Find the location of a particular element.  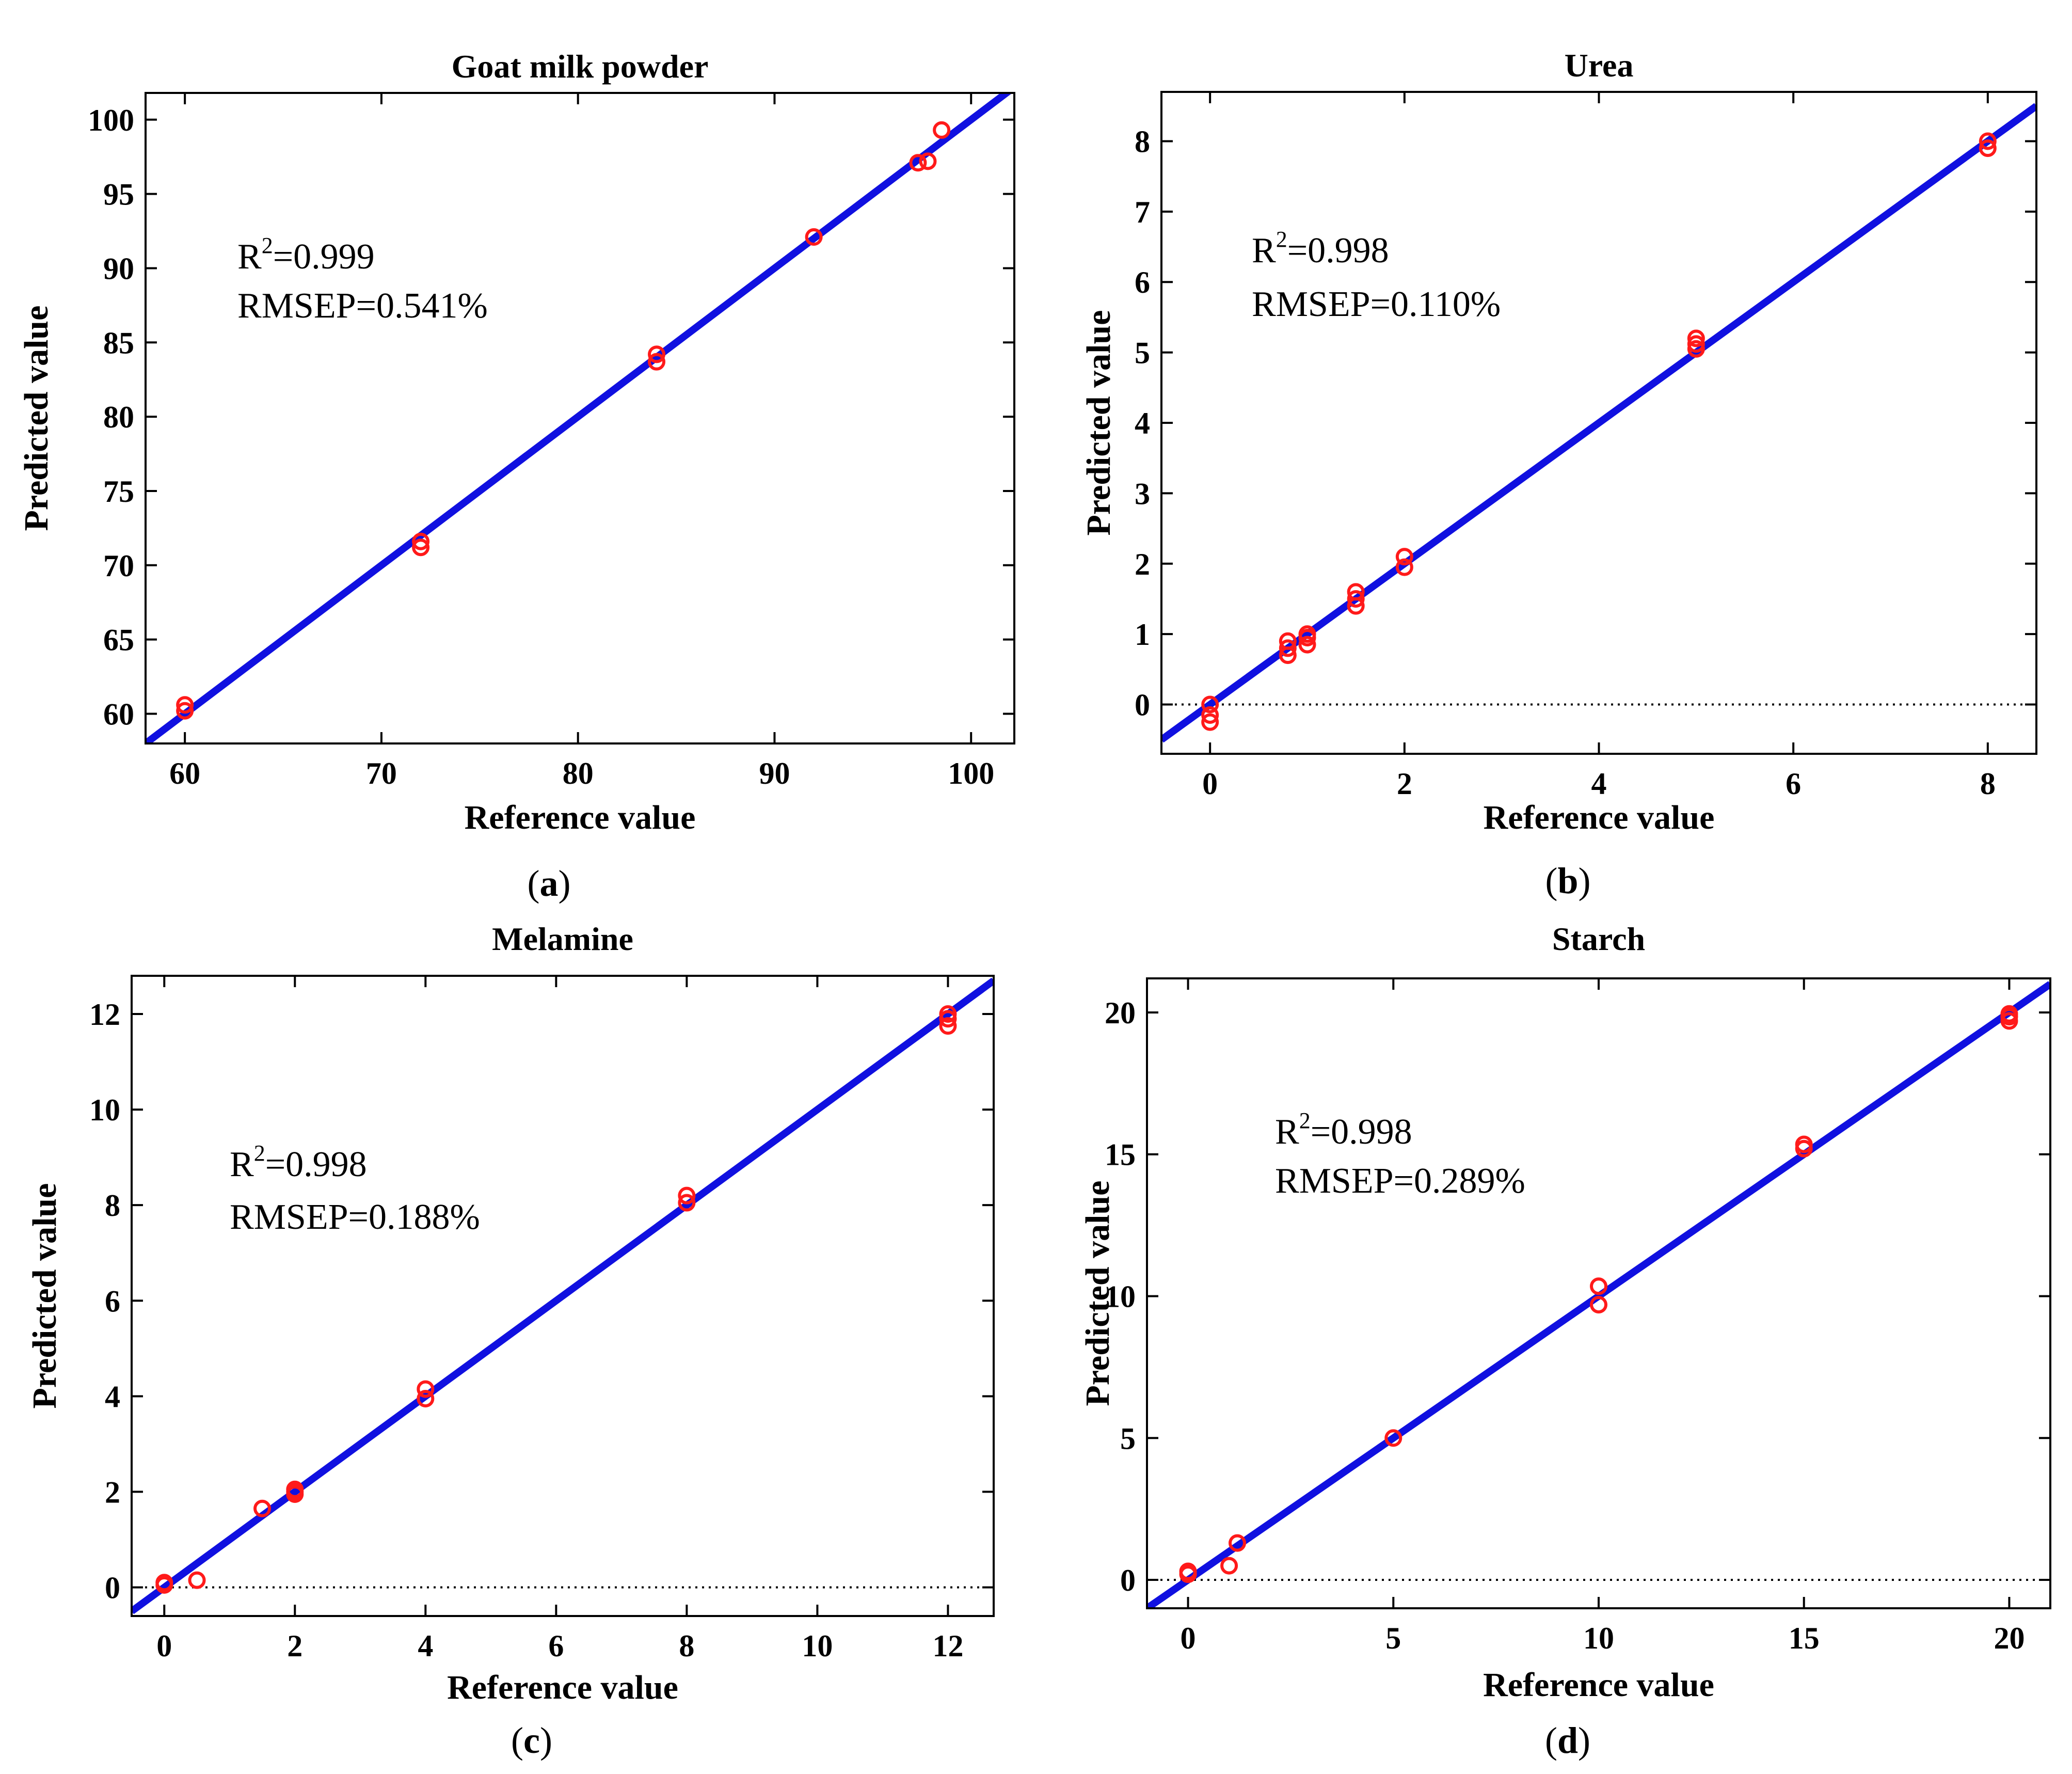

x-tick-label: 8 is located at coordinates (686, 1646).